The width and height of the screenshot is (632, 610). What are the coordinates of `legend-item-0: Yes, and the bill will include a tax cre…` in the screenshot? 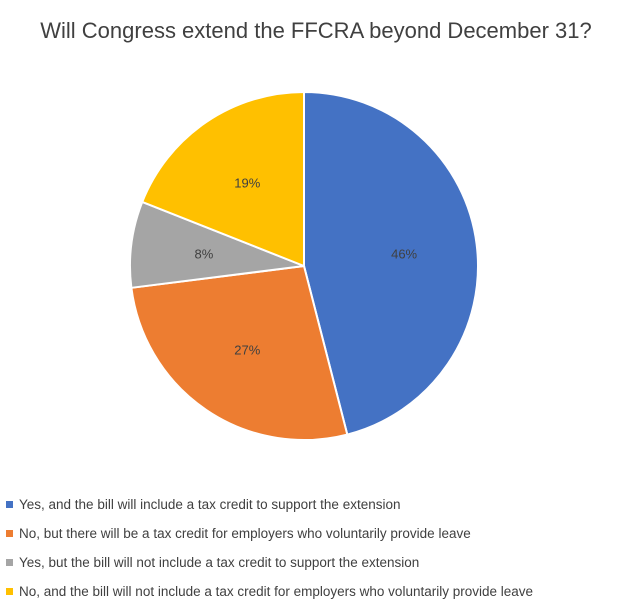 It's located at (318, 504).